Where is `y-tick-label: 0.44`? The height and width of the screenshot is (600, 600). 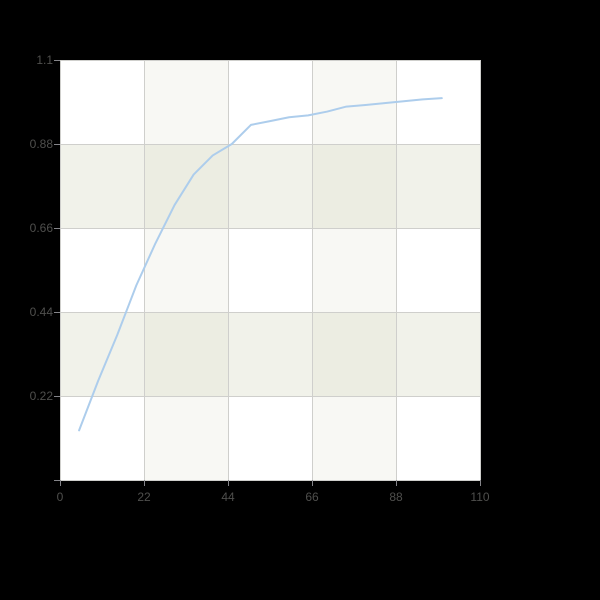 y-tick-label: 0.44 is located at coordinates (42, 312).